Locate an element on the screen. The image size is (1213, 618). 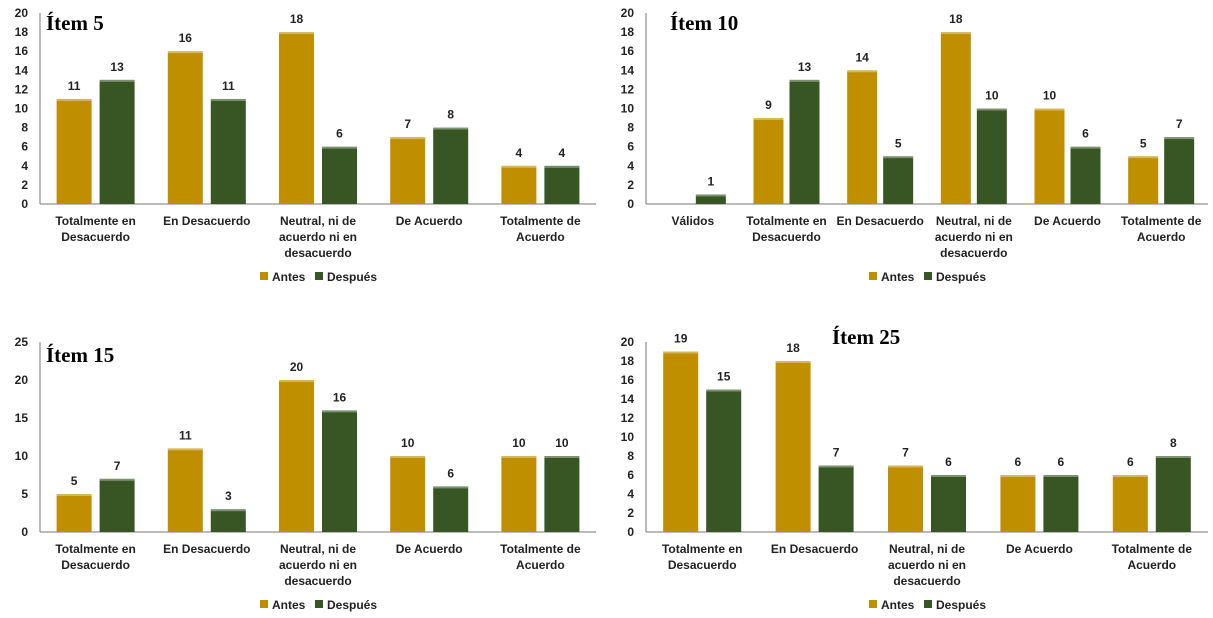
data-label: 13 is located at coordinates (805, 67).